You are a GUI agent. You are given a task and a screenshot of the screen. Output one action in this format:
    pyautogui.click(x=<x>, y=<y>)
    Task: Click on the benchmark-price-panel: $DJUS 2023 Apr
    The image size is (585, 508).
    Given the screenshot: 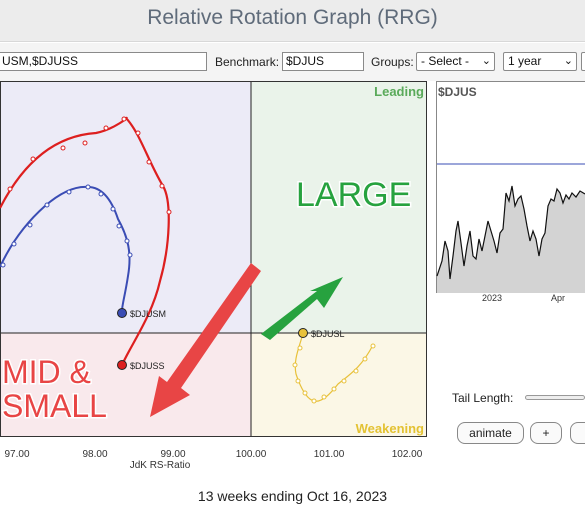 What is the action you would take?
    pyautogui.click(x=508, y=193)
    